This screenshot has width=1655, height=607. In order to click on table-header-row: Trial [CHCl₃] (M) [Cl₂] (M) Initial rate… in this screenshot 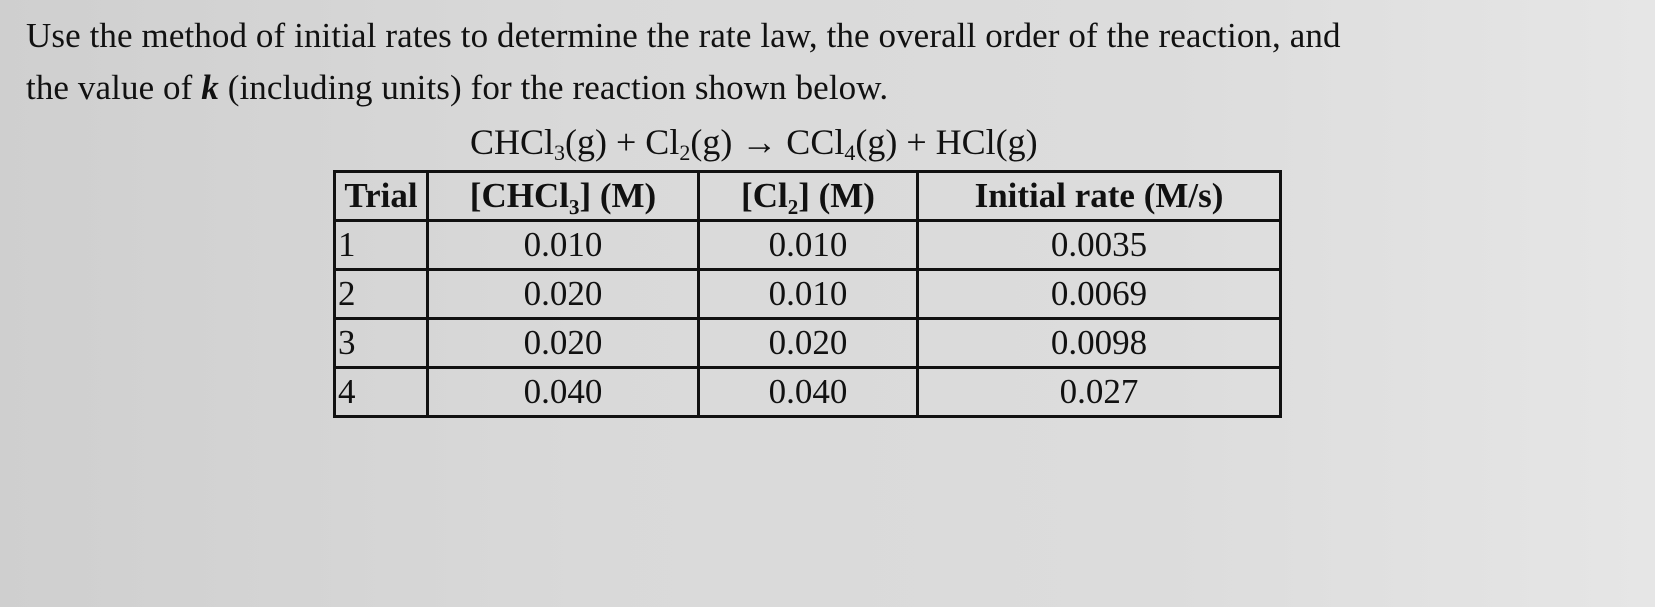, I will do `click(807, 196)`.